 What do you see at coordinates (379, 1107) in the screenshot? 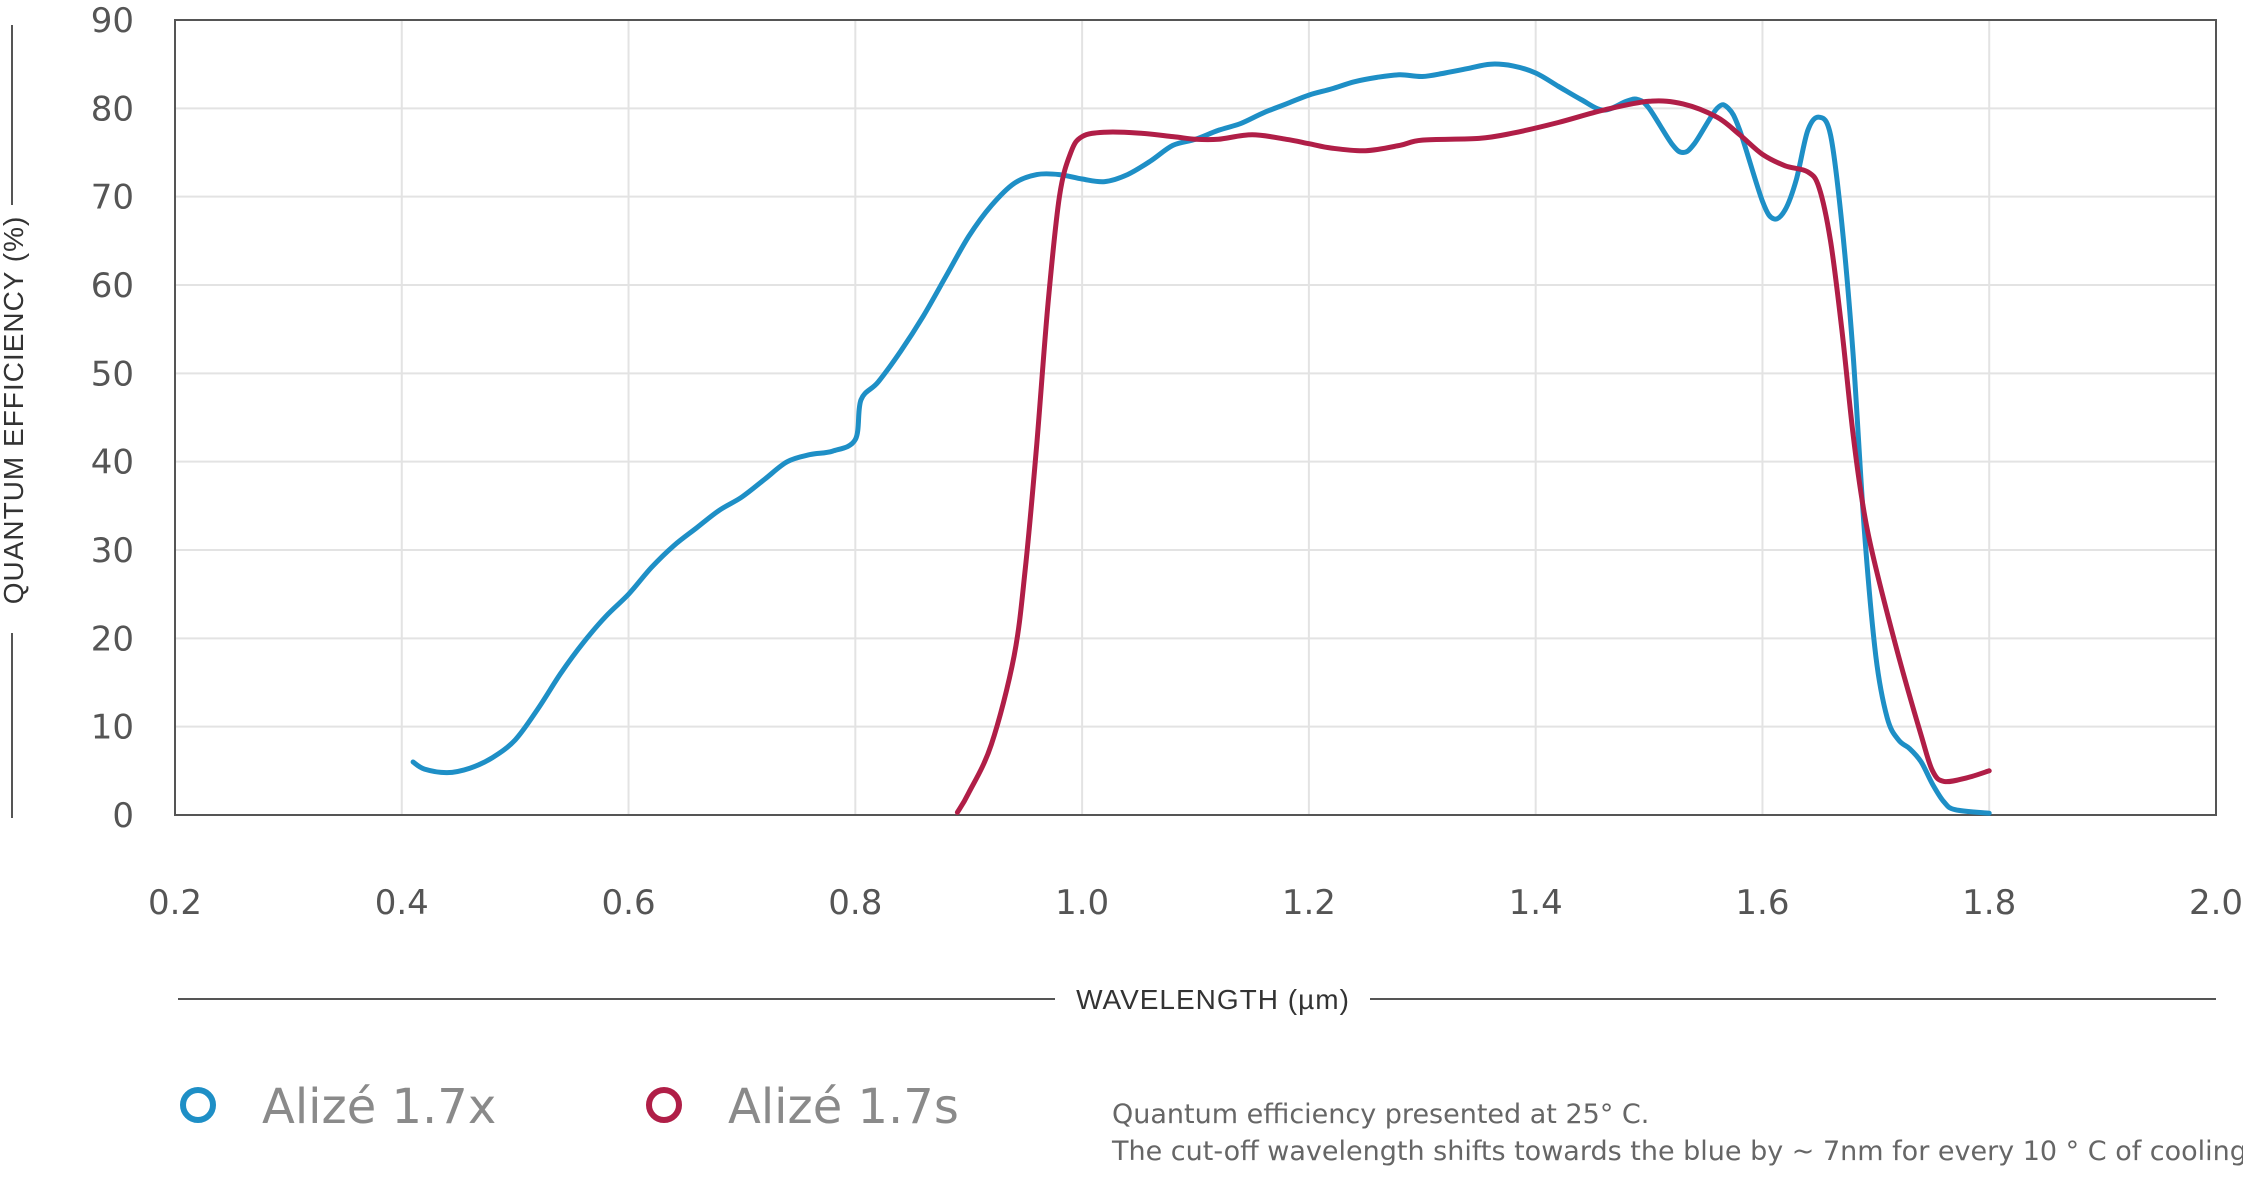
I see `legend-label-alize-17x: Alizé 1.7x` at bounding box center [379, 1107].